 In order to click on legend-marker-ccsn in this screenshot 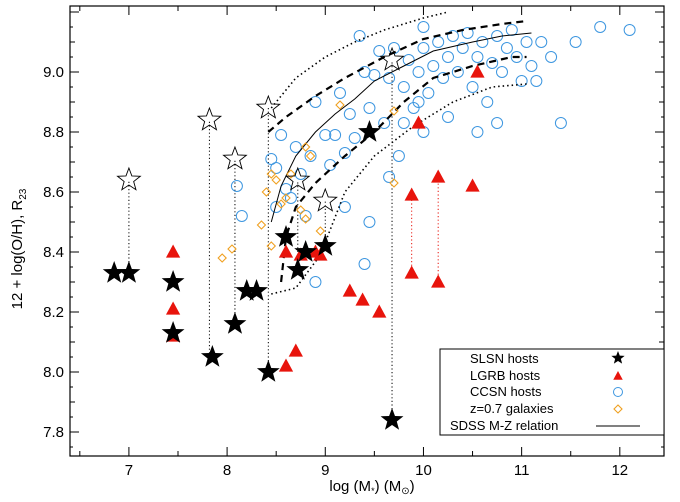, I will do `click(618, 392)`.